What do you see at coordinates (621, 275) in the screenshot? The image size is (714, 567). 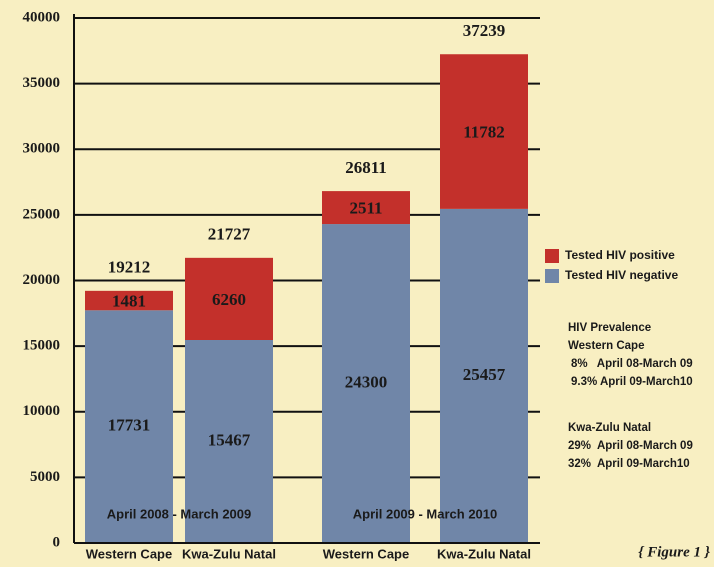 I see `legend-label: Tested HIV negative` at bounding box center [621, 275].